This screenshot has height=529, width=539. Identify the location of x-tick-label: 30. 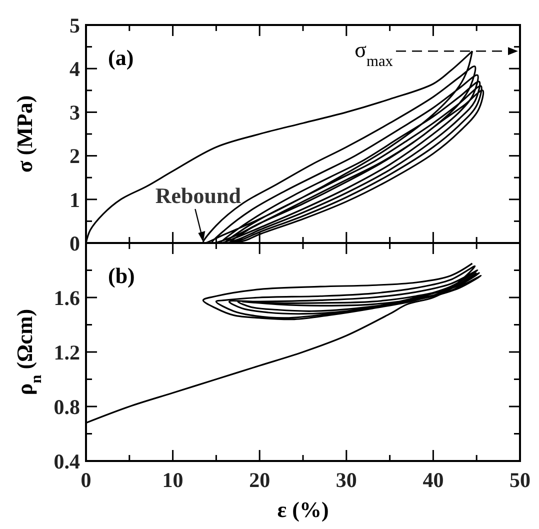
(346, 480).